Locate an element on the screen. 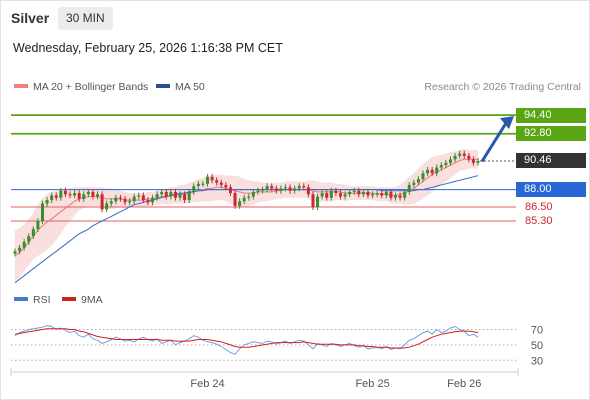  ma50-legend-swatch is located at coordinates (163, 86).